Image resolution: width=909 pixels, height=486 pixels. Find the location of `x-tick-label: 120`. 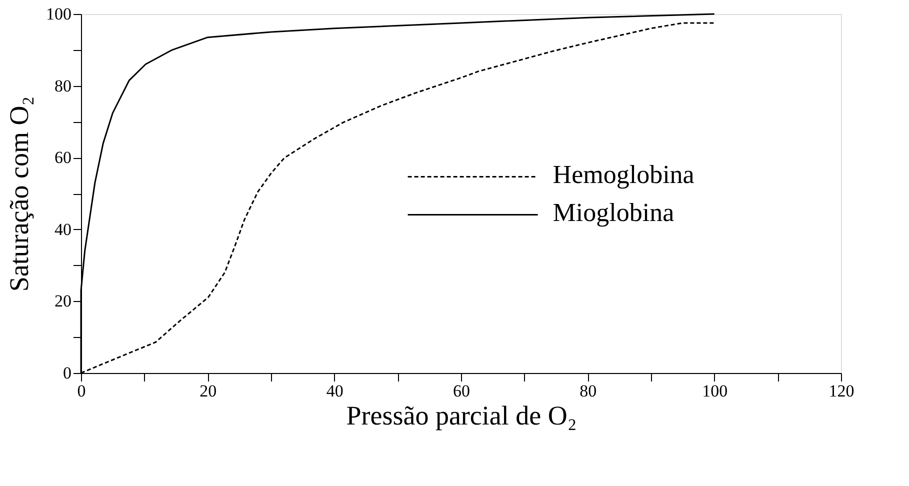

x-tick-label: 120 is located at coordinates (841, 391).